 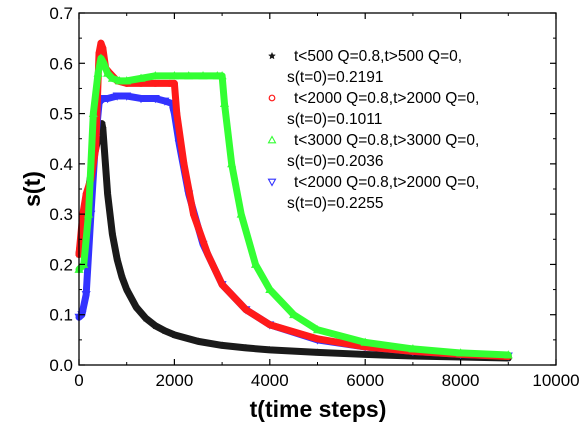 I want to click on x-tick-label: 2000, so click(x=174, y=380).